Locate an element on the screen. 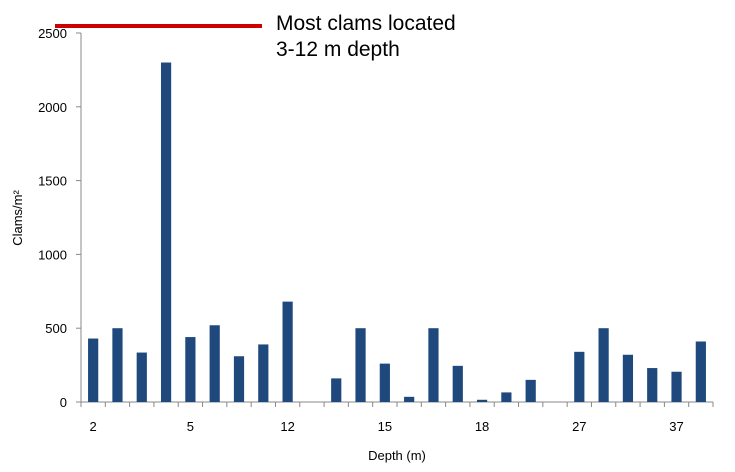 The height and width of the screenshot is (472, 735). annotation-text-line1: Most clams located is located at coordinates (366, 23).